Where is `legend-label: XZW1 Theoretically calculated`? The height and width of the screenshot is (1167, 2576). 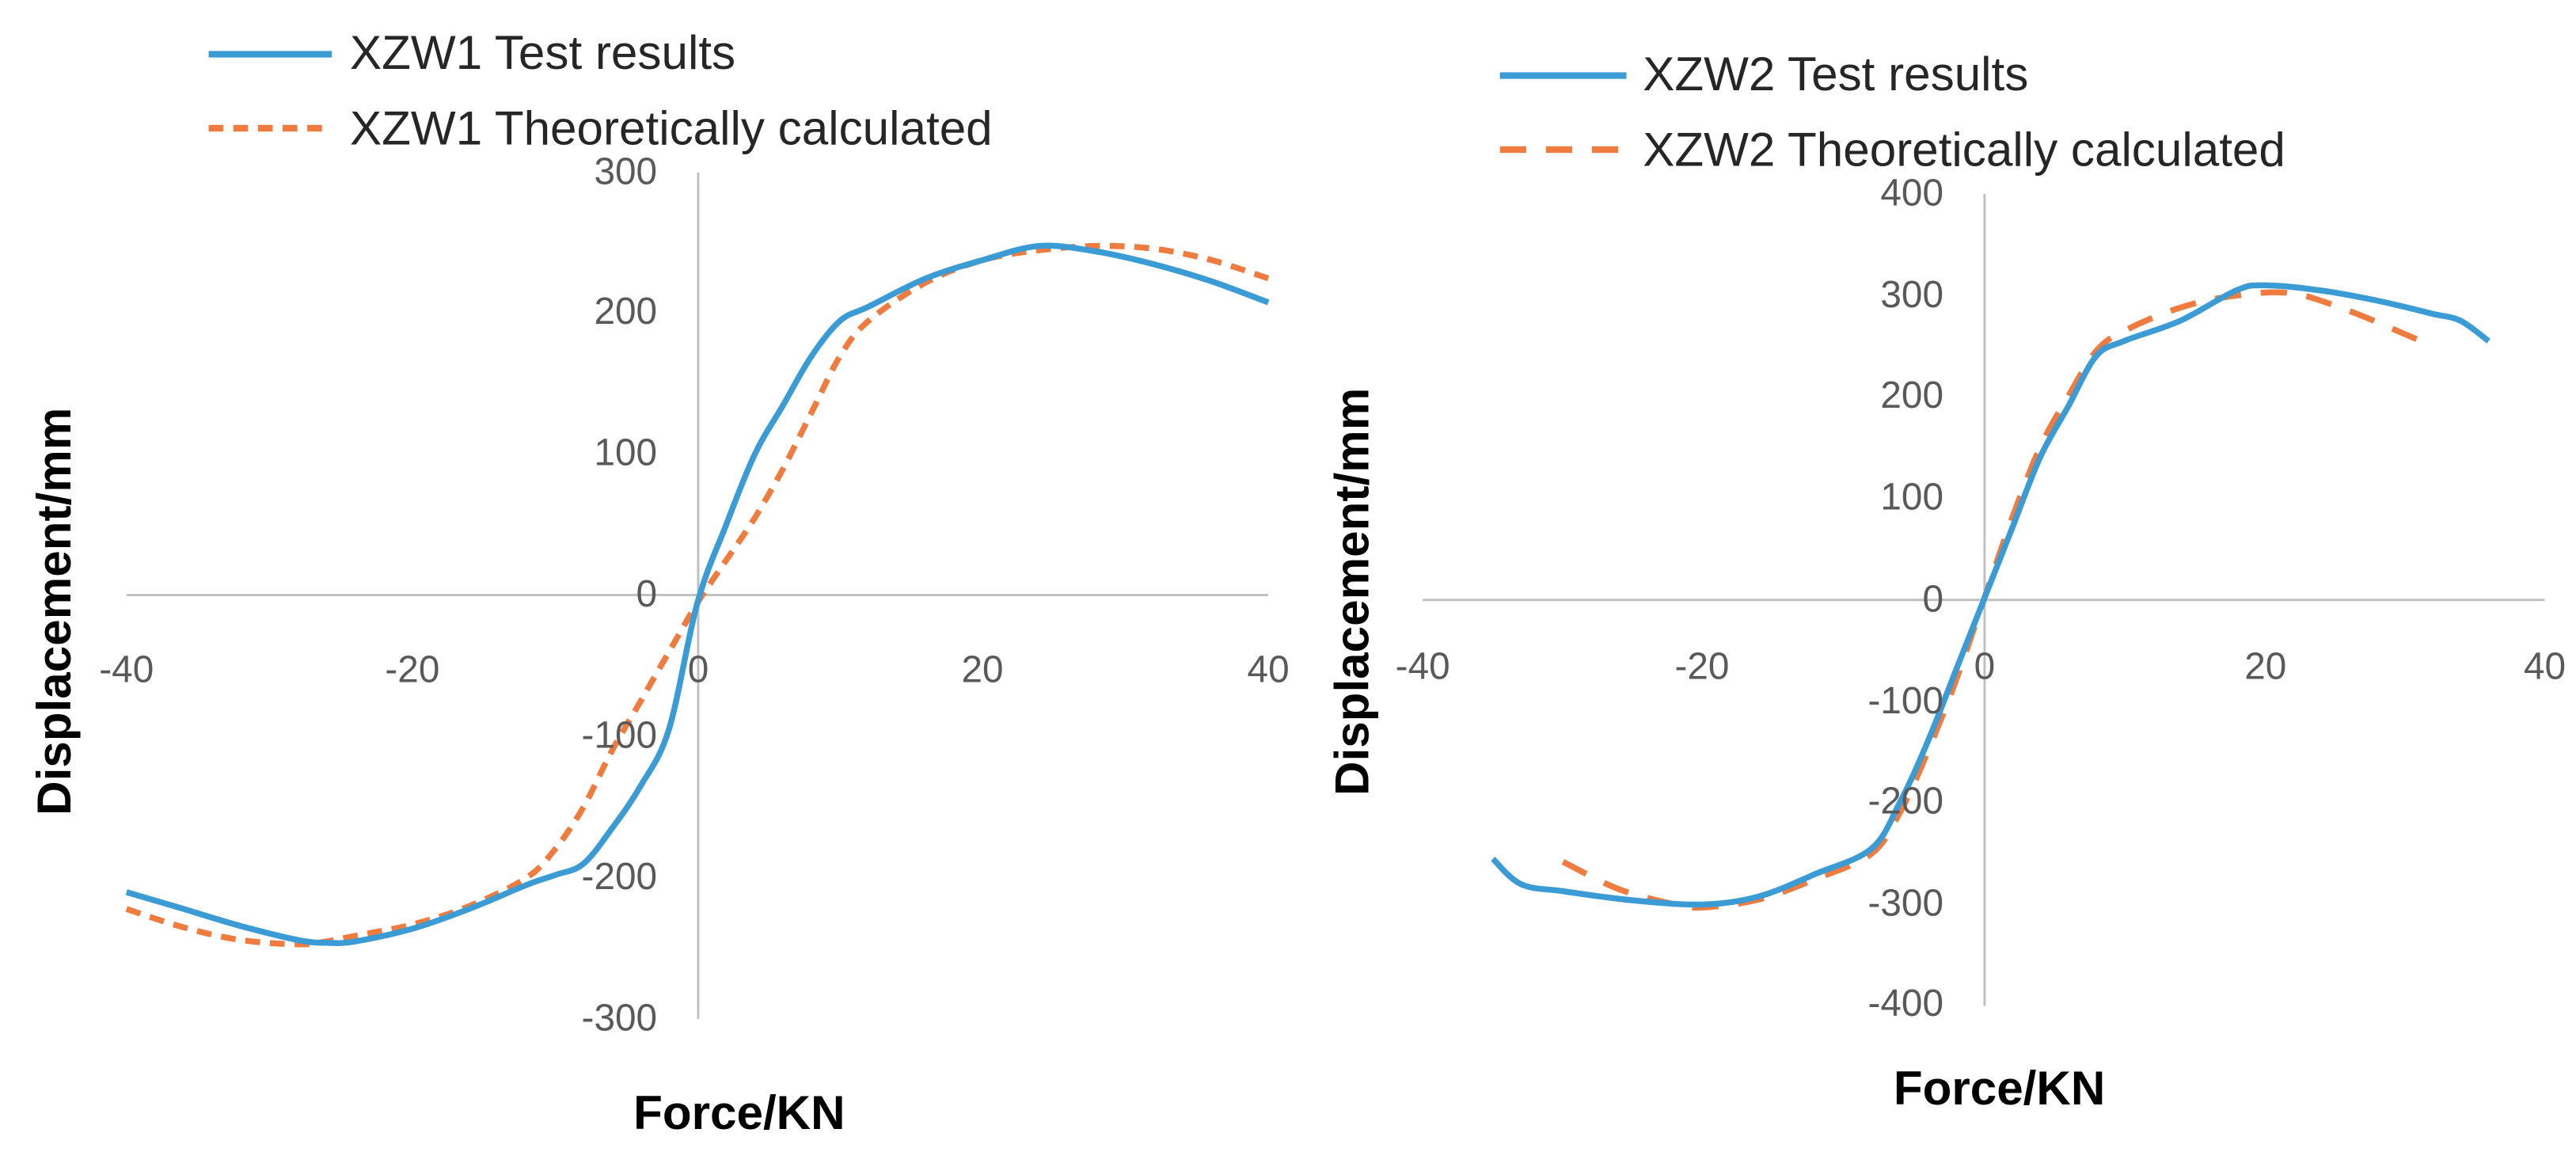
legend-label: XZW1 Theoretically calculated is located at coordinates (672, 128).